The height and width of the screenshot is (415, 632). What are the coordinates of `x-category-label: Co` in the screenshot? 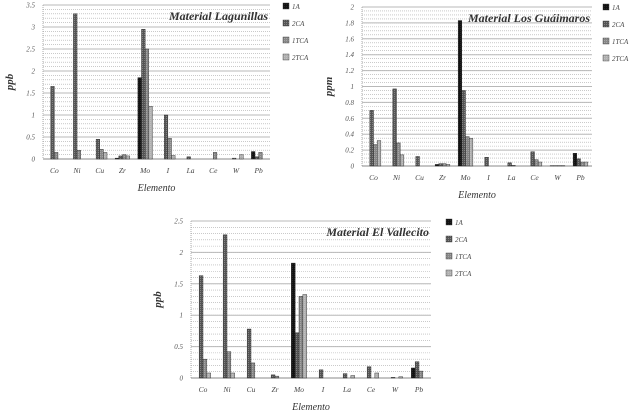 It's located at (54, 170).